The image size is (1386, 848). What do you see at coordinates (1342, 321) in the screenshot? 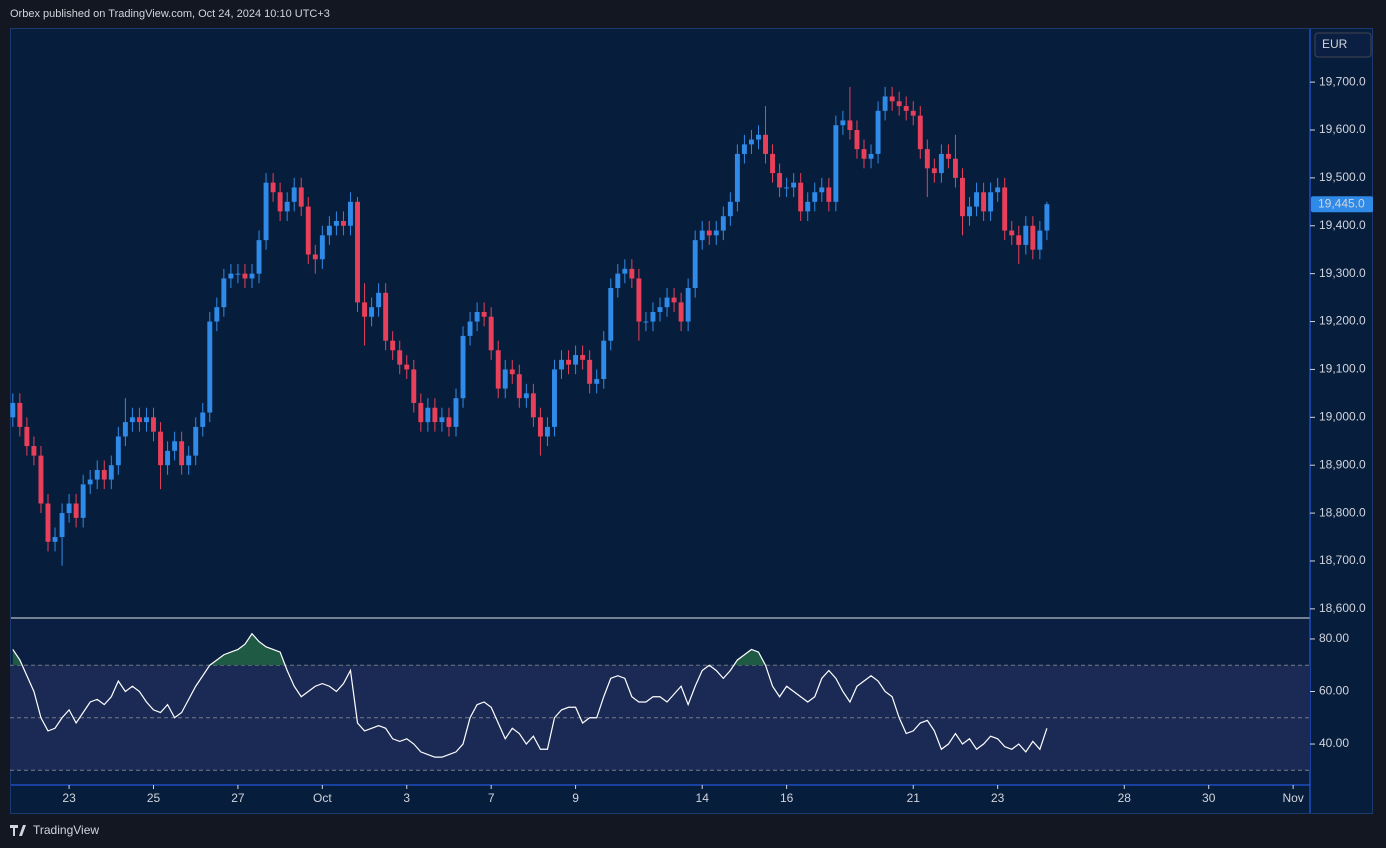
I see `y-tick-label: 19,200.0` at bounding box center [1342, 321].